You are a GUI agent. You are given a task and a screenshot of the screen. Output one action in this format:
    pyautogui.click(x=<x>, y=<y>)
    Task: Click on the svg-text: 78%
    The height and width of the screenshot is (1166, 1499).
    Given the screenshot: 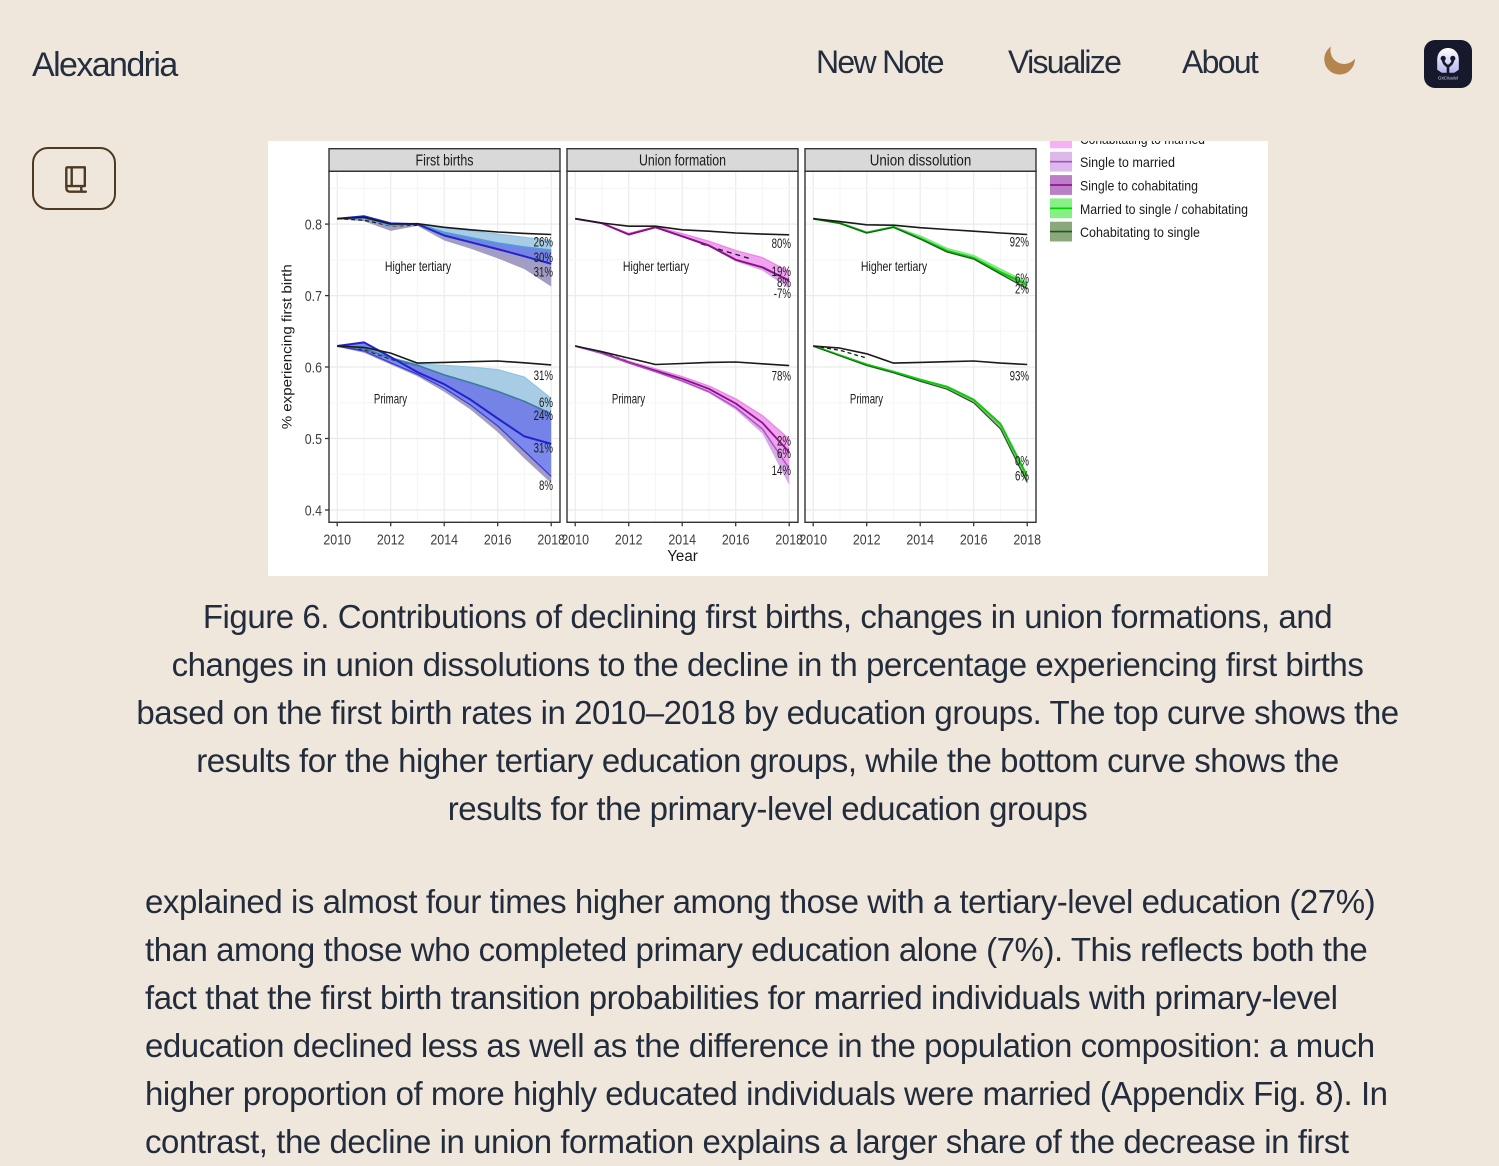 What is the action you would take?
    pyautogui.click(x=780, y=375)
    